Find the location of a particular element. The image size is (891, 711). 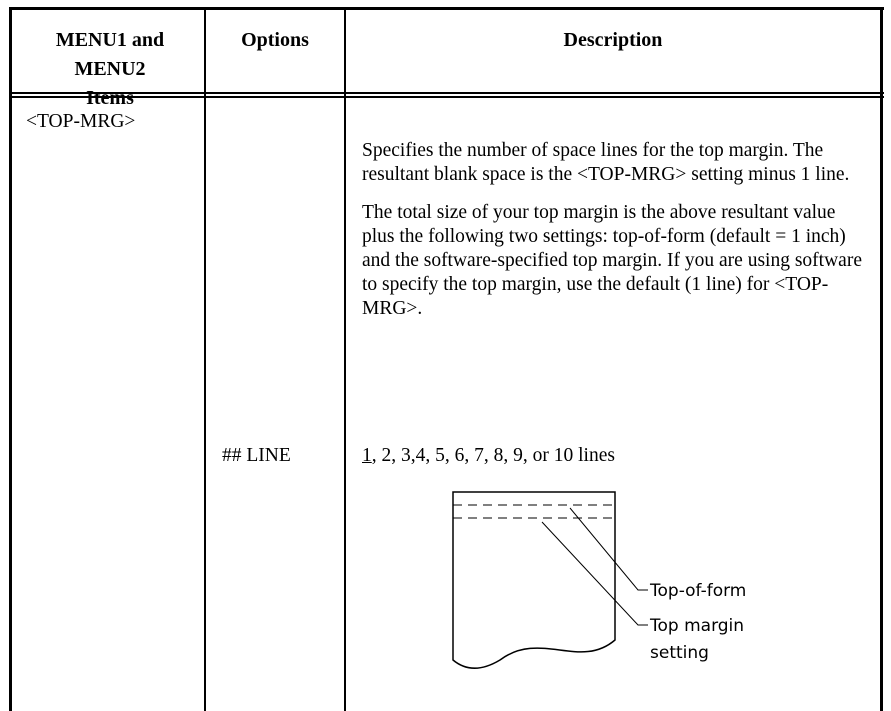

column-header: MENU1 and MENU2 Items is located at coordinates (110, 69).